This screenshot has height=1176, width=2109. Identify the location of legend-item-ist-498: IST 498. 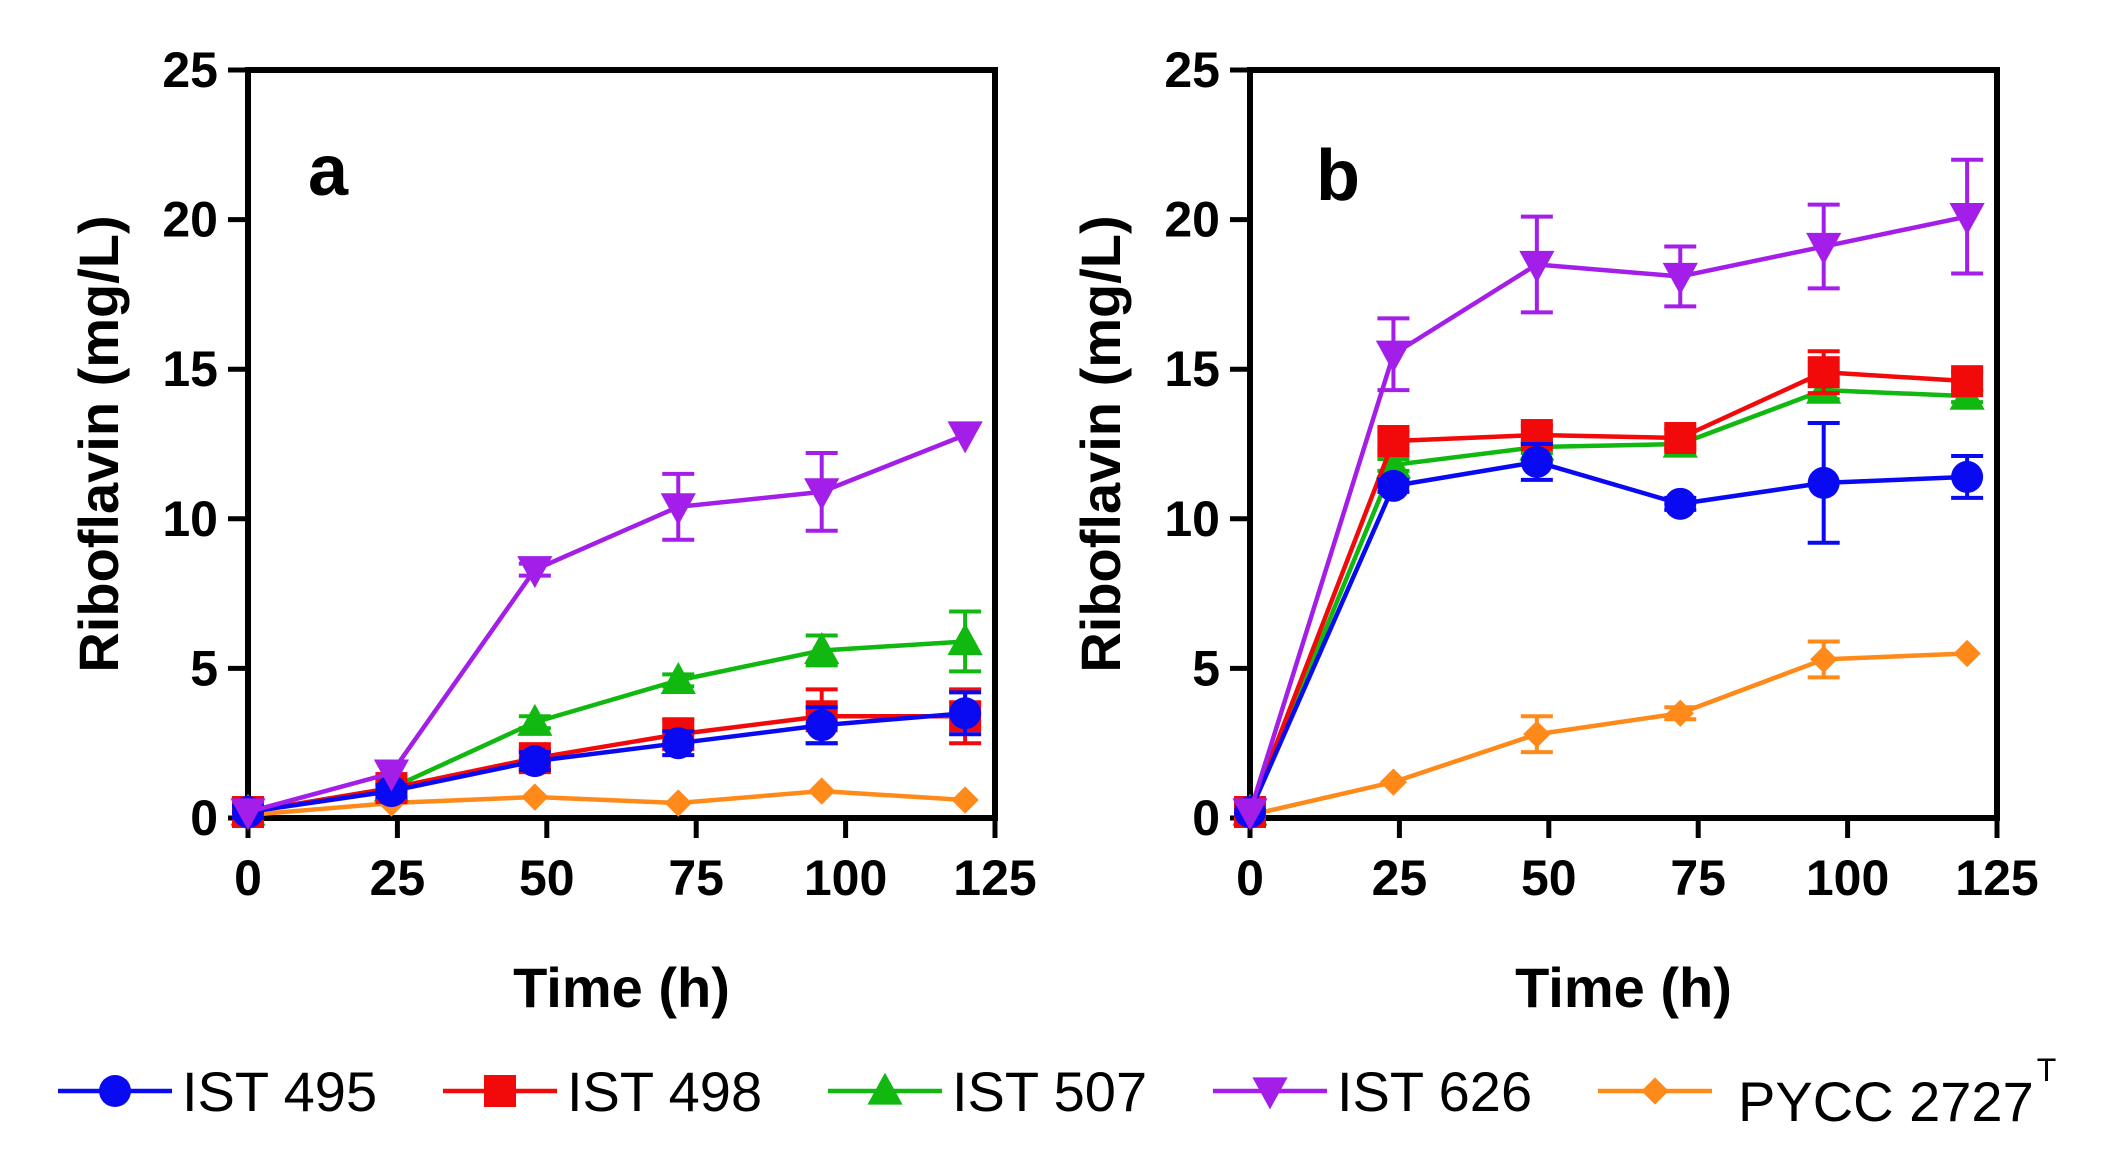
(602, 1091).